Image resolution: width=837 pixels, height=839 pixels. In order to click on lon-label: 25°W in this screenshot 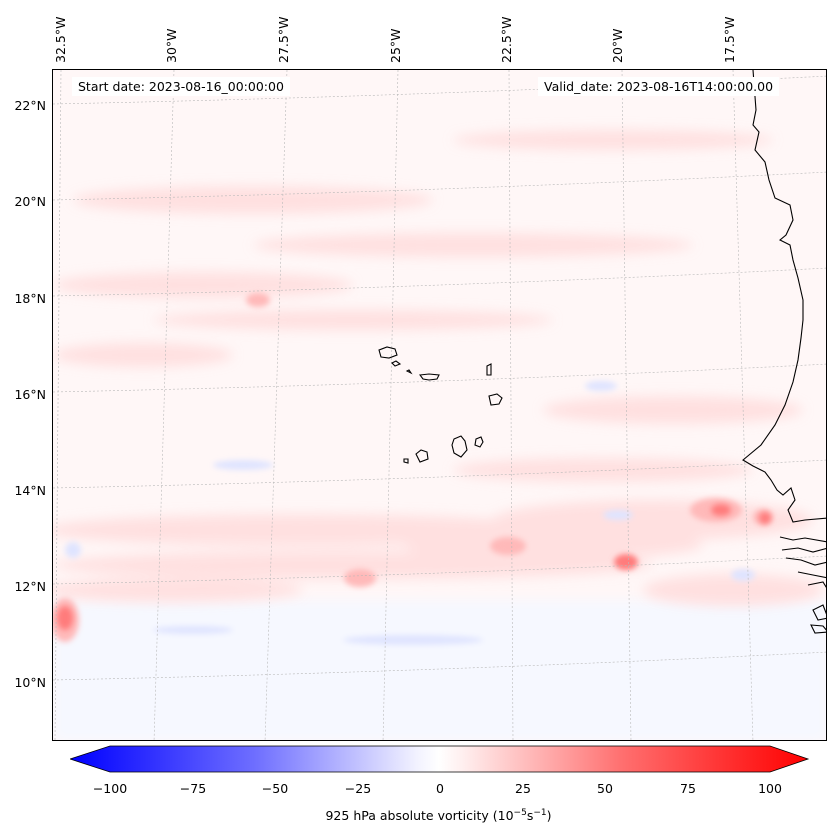, I will do `click(395, 45)`.